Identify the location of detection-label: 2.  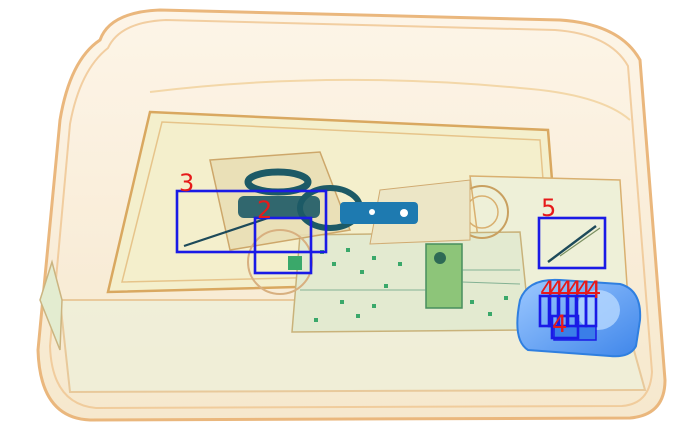
(264, 210).